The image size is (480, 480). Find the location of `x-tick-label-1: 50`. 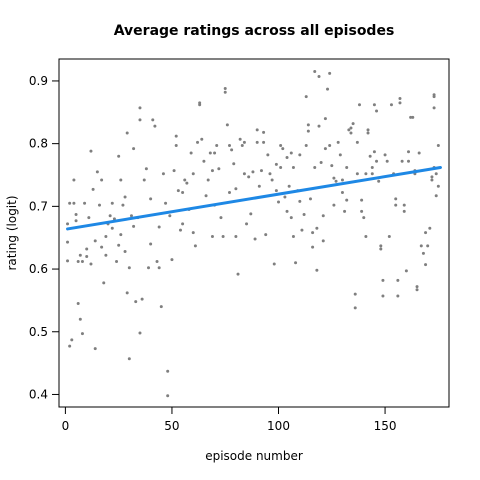

x-tick-label-1: 50 is located at coordinates (171, 426).